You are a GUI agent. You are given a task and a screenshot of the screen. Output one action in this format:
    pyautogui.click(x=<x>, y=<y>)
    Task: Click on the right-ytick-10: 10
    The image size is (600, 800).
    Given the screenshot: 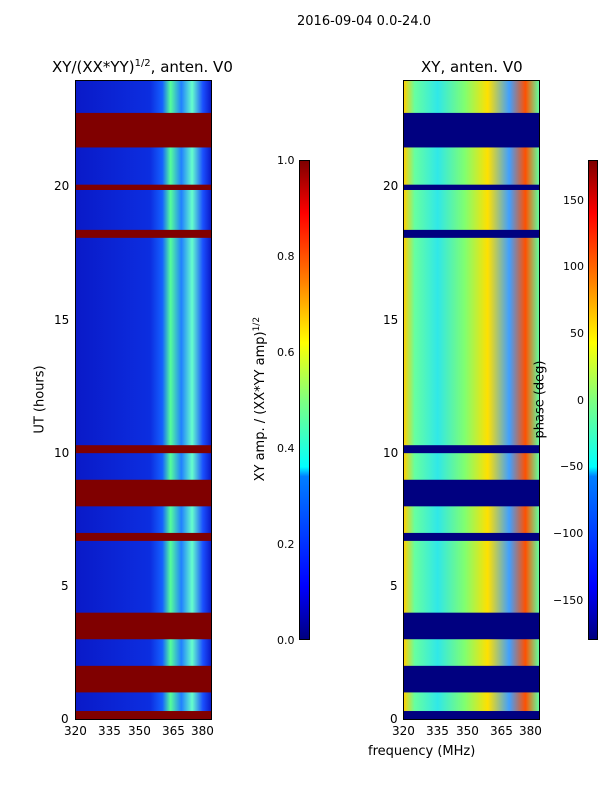 What is the action you would take?
    pyautogui.click(x=391, y=453)
    